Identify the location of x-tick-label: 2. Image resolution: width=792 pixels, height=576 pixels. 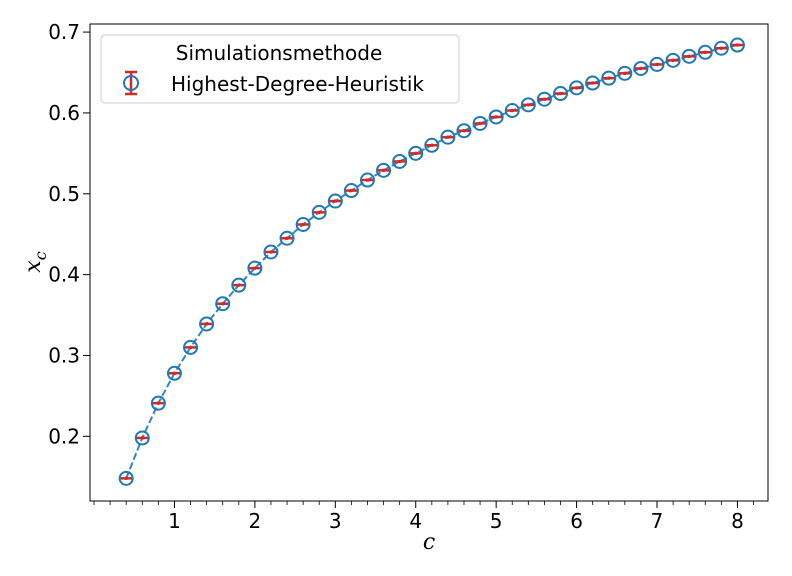
(255, 521).